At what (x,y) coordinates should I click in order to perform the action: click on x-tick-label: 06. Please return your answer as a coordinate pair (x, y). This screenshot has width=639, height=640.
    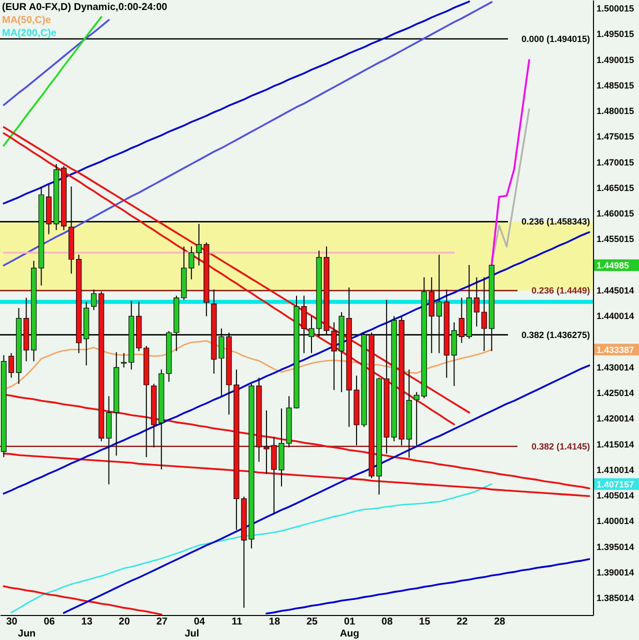
    Looking at the image, I should click on (50, 622).